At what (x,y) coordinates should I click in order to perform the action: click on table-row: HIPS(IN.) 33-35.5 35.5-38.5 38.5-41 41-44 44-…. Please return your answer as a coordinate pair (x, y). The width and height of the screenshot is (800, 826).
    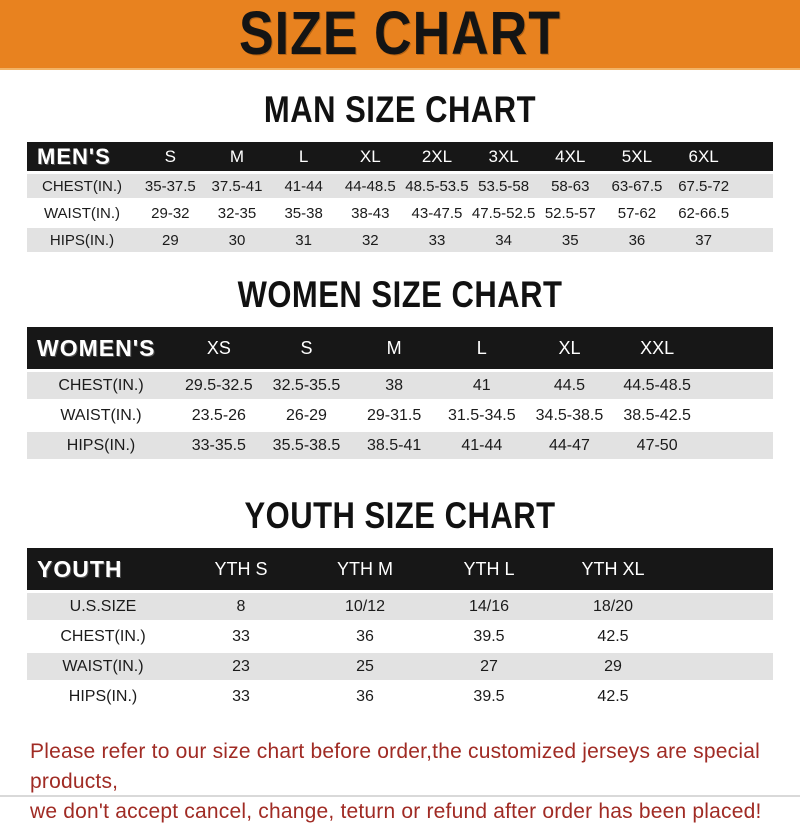
    Looking at the image, I should click on (400, 445).